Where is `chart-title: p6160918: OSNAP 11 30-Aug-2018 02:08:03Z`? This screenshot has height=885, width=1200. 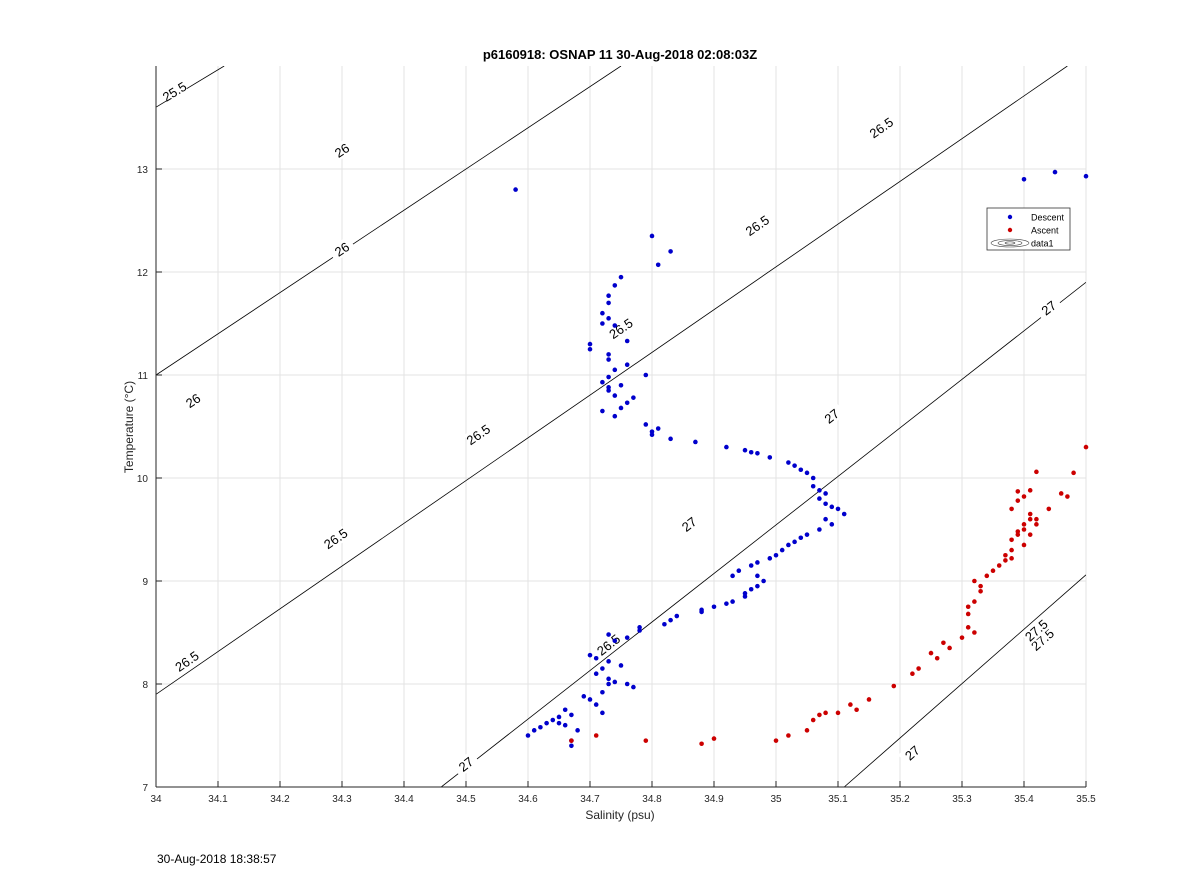
chart-title: p6160918: OSNAP 11 30-Aug-2018 02:08:03Z is located at coordinates (620, 54).